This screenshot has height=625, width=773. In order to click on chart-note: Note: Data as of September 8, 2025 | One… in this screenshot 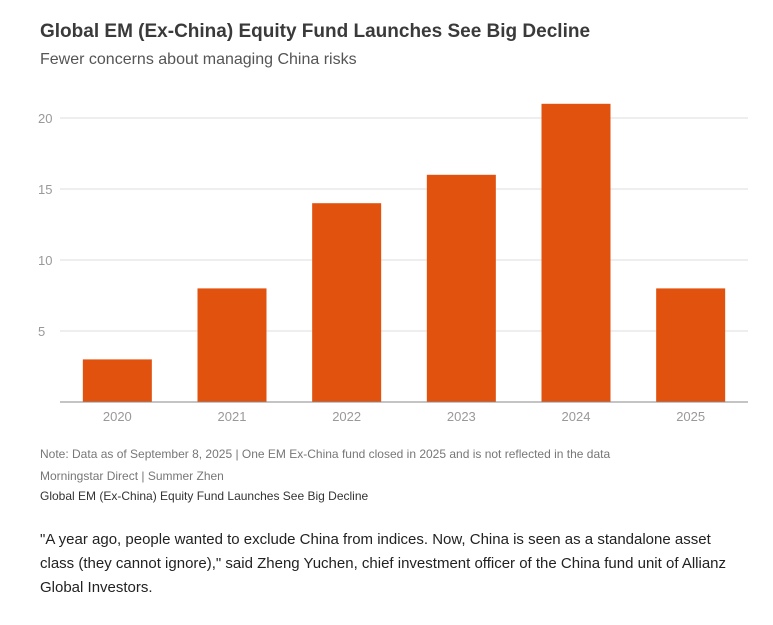, I will do `click(325, 454)`.